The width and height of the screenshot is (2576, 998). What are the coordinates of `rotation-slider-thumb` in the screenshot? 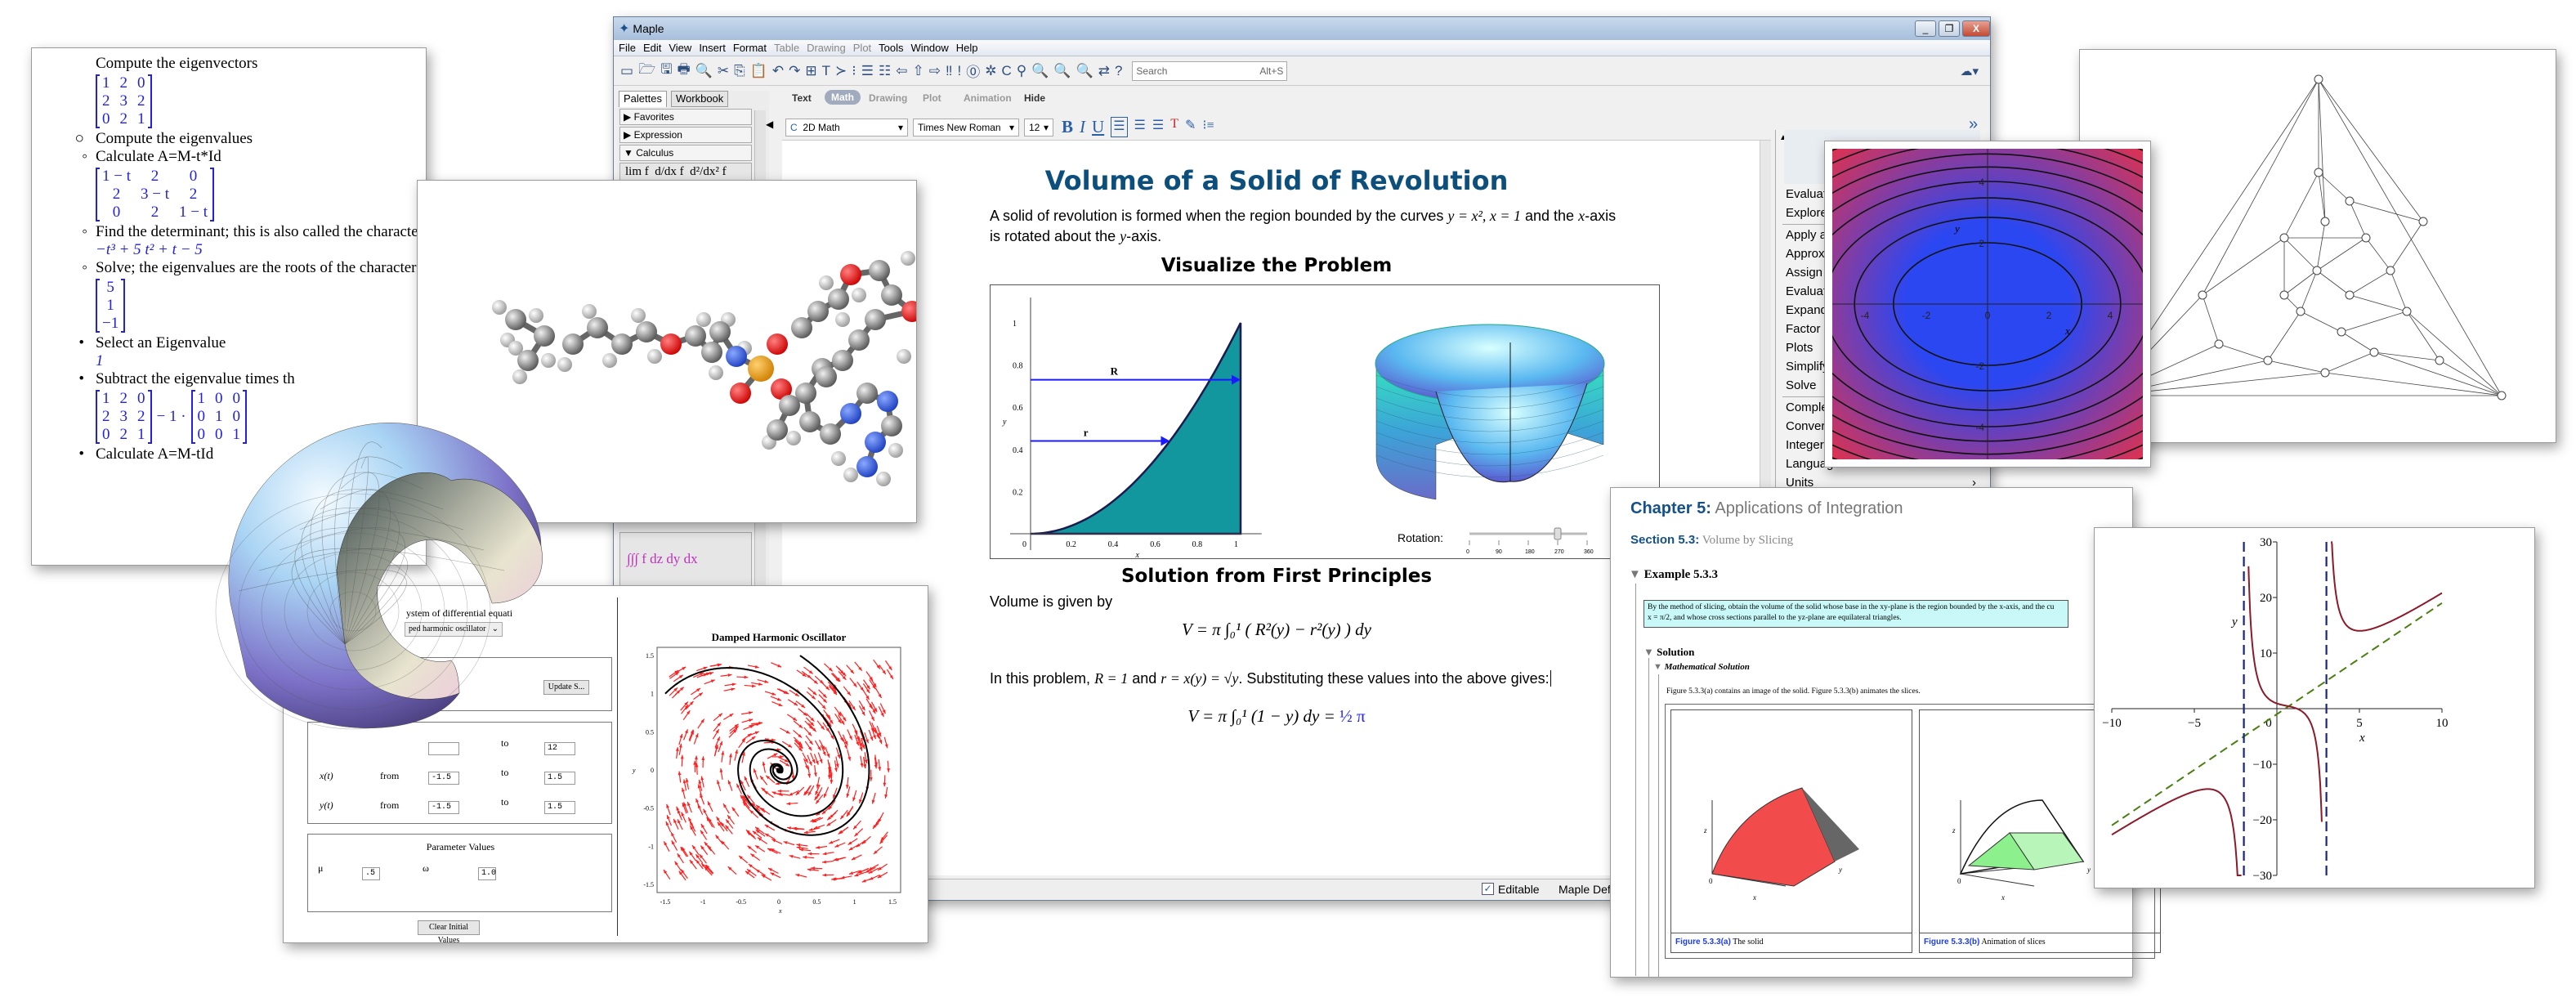 It's located at (1558, 533).